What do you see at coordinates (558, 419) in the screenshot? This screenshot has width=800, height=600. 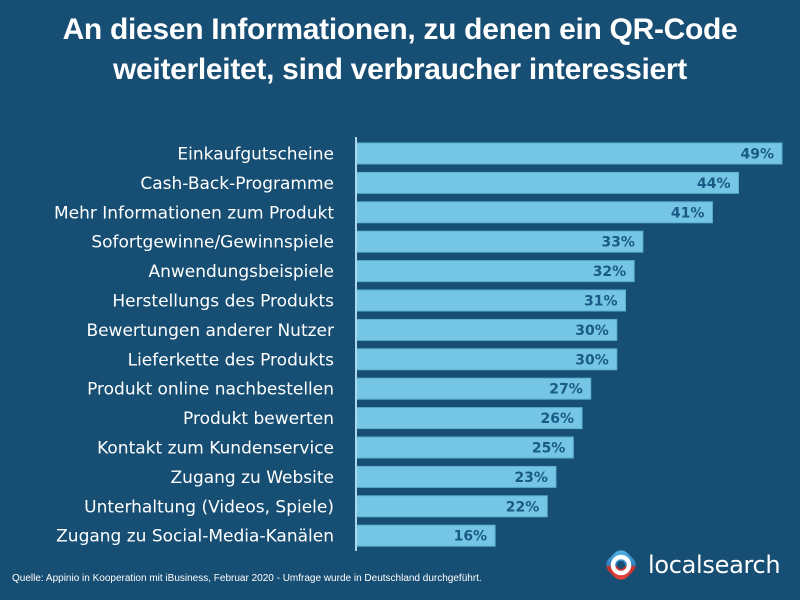 I see `value-label: 26%` at bounding box center [558, 419].